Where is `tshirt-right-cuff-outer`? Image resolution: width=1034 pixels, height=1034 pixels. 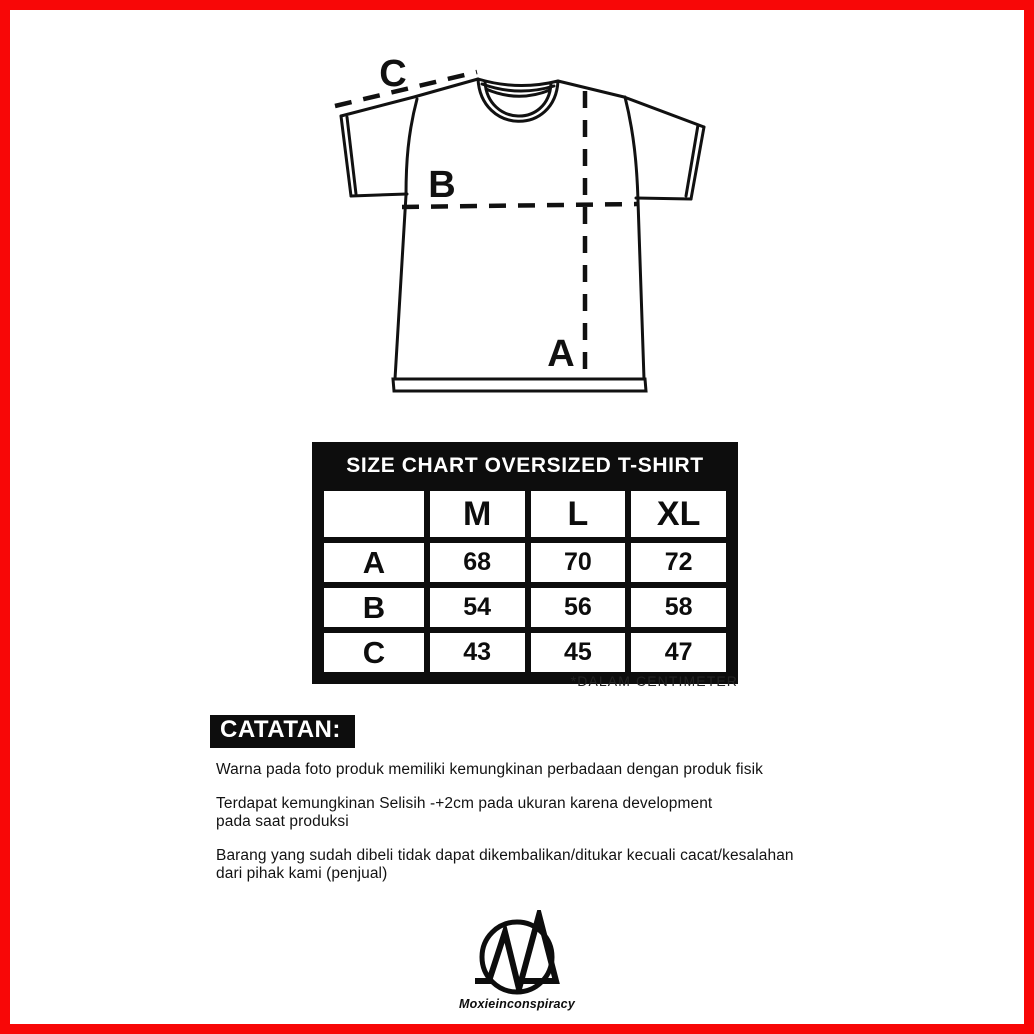 tshirt-right-cuff-outer is located at coordinates (697, 163).